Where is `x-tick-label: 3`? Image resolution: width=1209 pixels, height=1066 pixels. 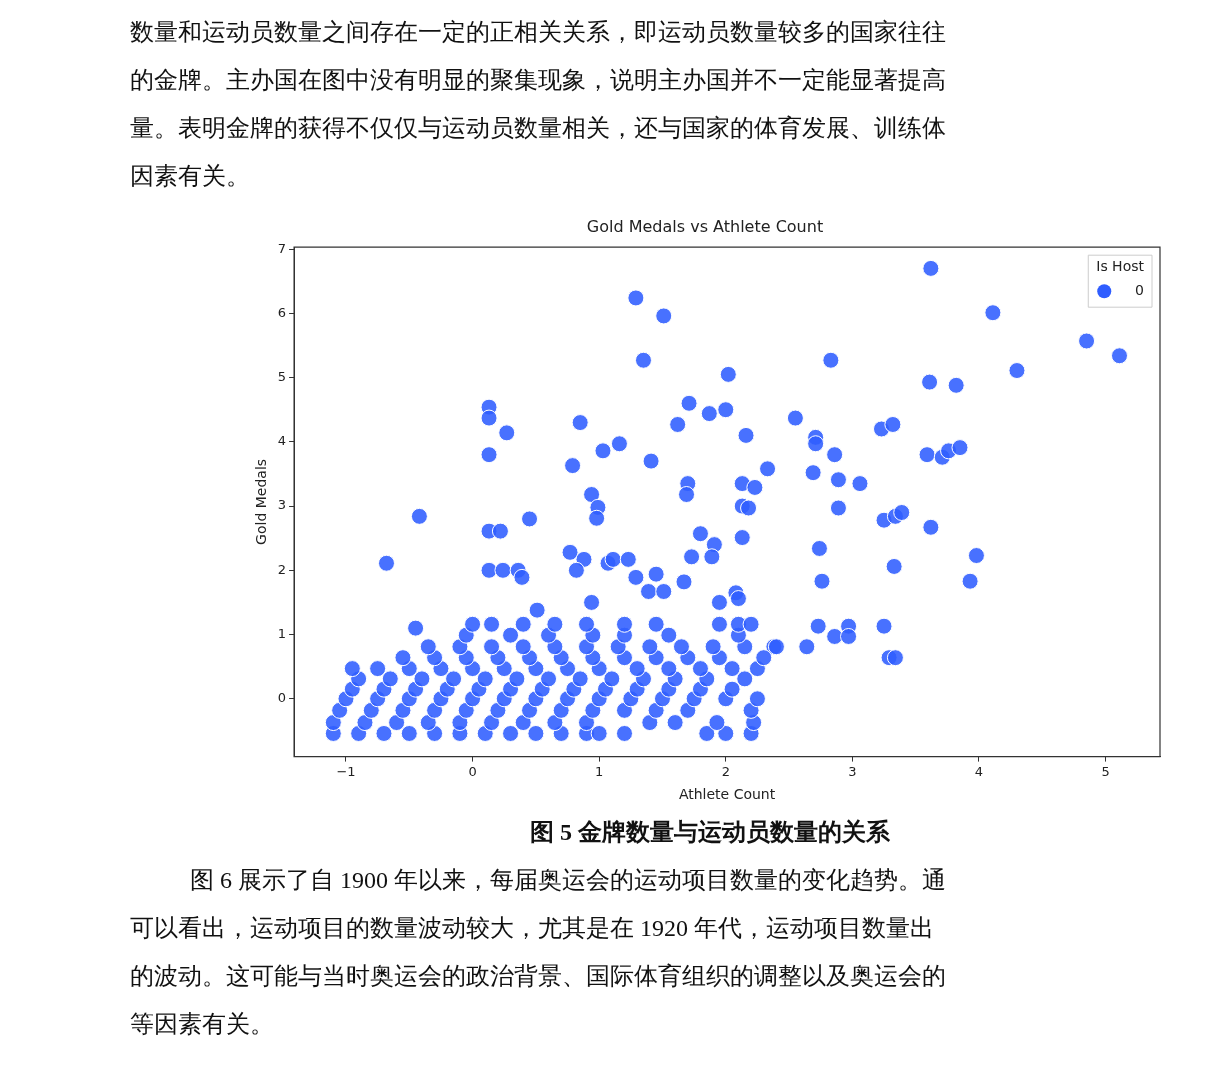 x-tick-label: 3 is located at coordinates (852, 771).